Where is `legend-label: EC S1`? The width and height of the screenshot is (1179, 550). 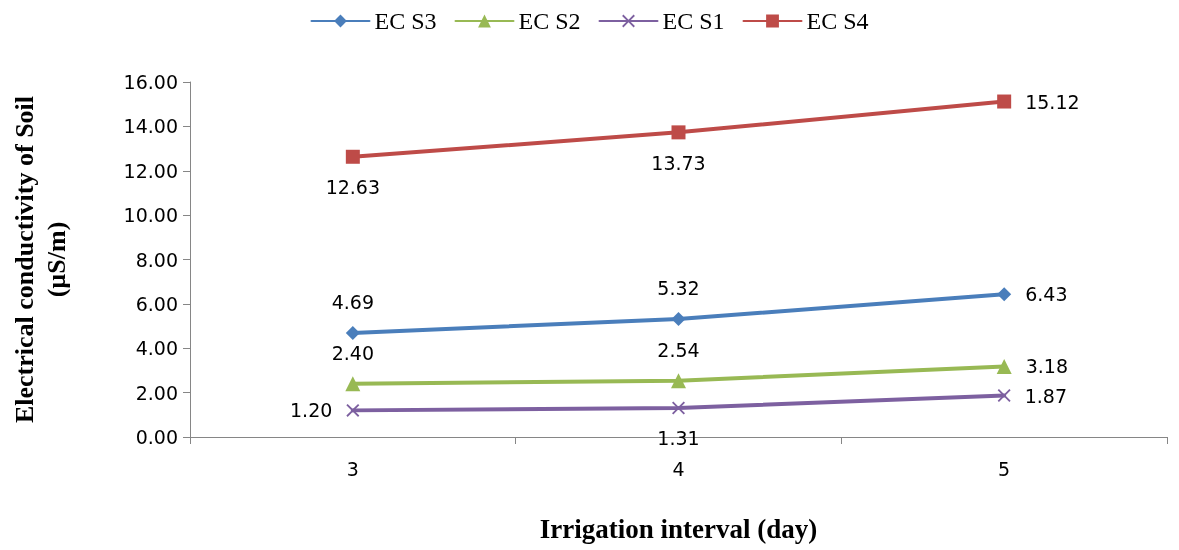 legend-label: EC S1 is located at coordinates (693, 21).